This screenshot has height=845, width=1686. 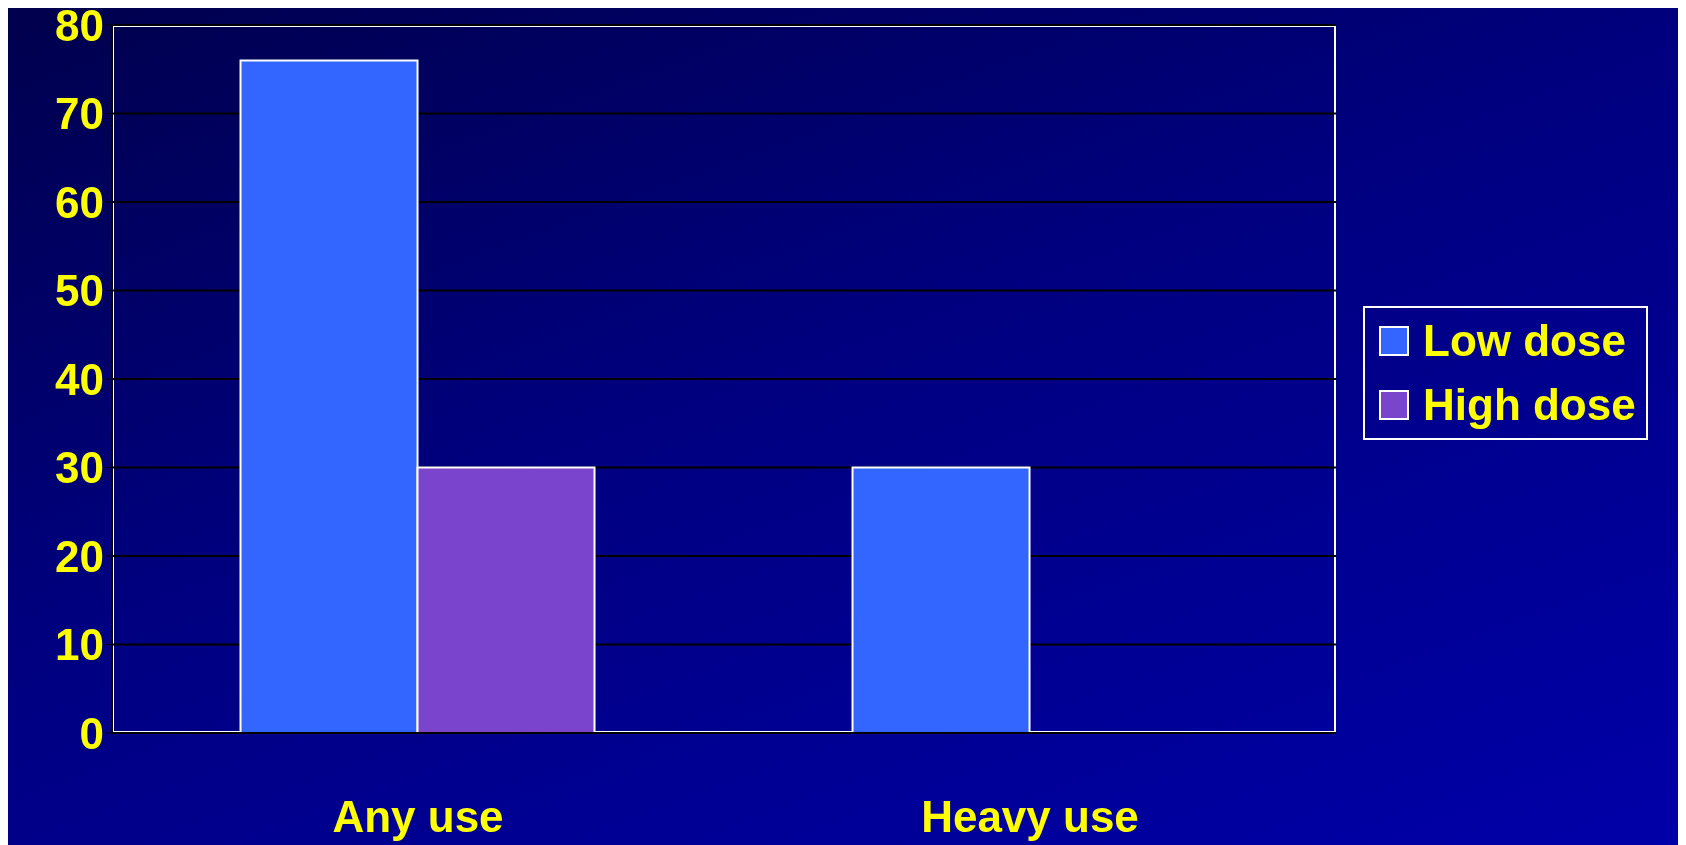 What do you see at coordinates (79, 468) in the screenshot?
I see `y-tick-label: 30` at bounding box center [79, 468].